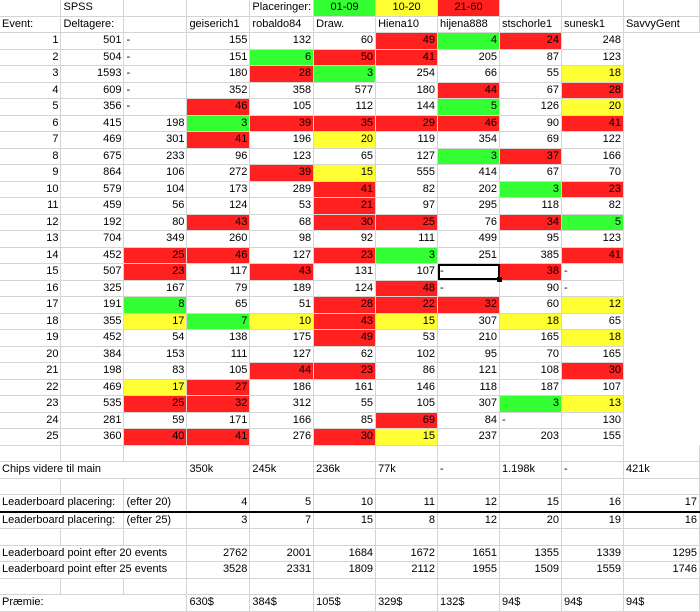 The height and width of the screenshot is (612, 700). What do you see at coordinates (282, 570) in the screenshot?
I see `points-25-value: 2331` at bounding box center [282, 570].